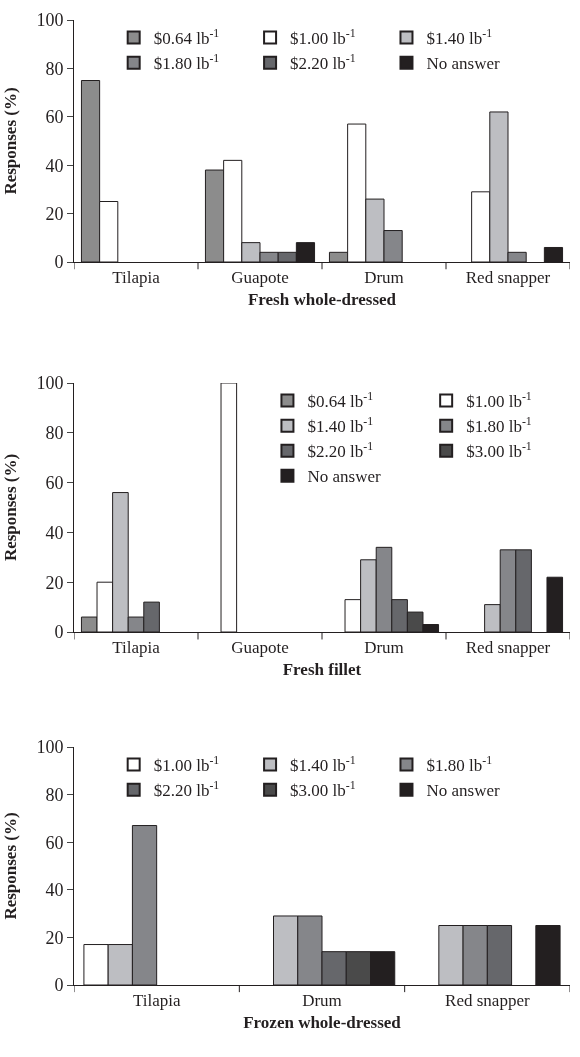 Image resolution: width=580 pixels, height=1057 pixels. What do you see at coordinates (322, 299) in the screenshot?
I see `x-axis-title: Fresh whole-dressed` at bounding box center [322, 299].